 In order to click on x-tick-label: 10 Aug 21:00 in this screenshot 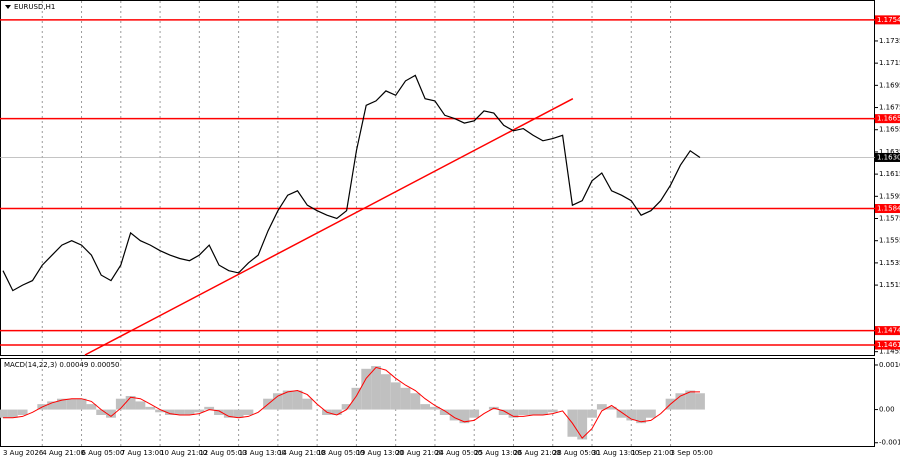, I will do `click(183, 453)`.